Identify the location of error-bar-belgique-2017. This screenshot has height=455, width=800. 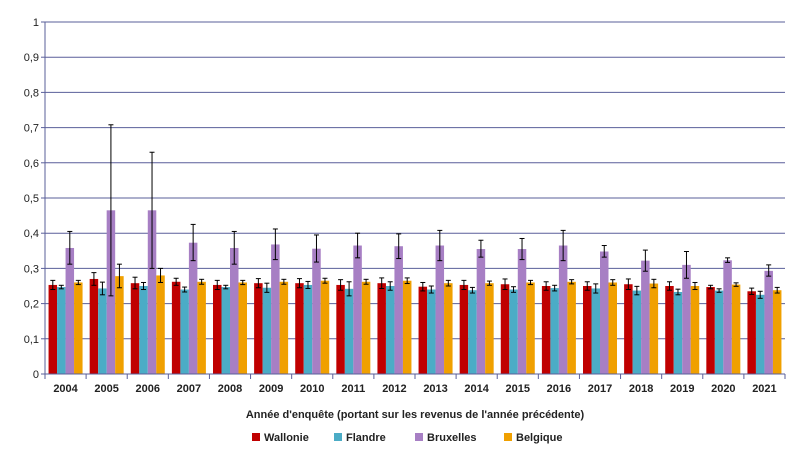
(613, 282).